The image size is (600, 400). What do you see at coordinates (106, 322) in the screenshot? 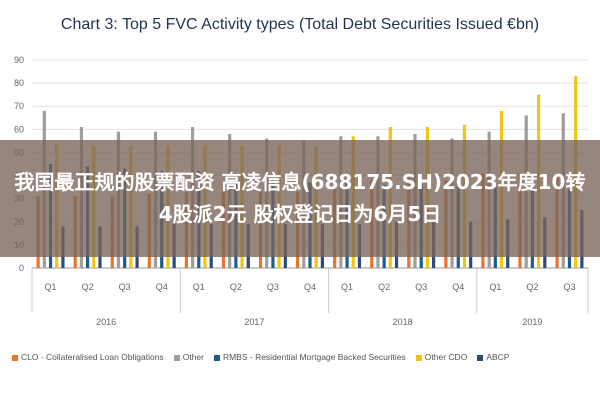
I see `year-label: 2016` at bounding box center [106, 322].